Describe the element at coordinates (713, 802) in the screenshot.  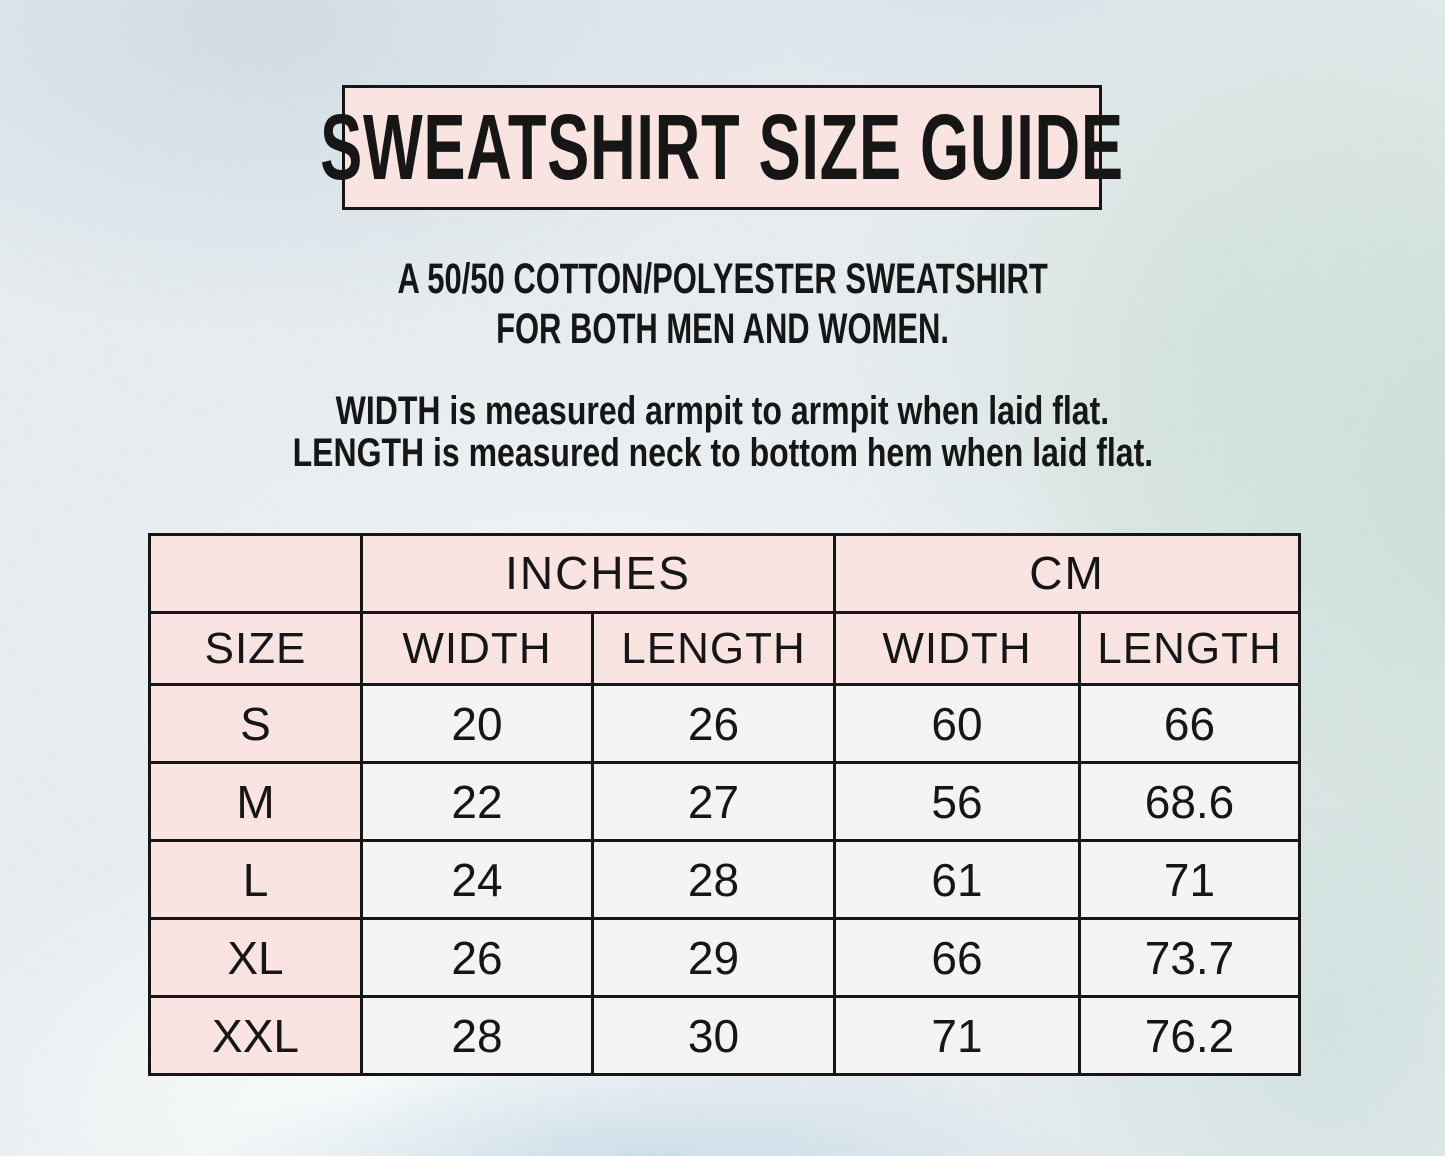
I see `length-inches-value: 27` at that location.